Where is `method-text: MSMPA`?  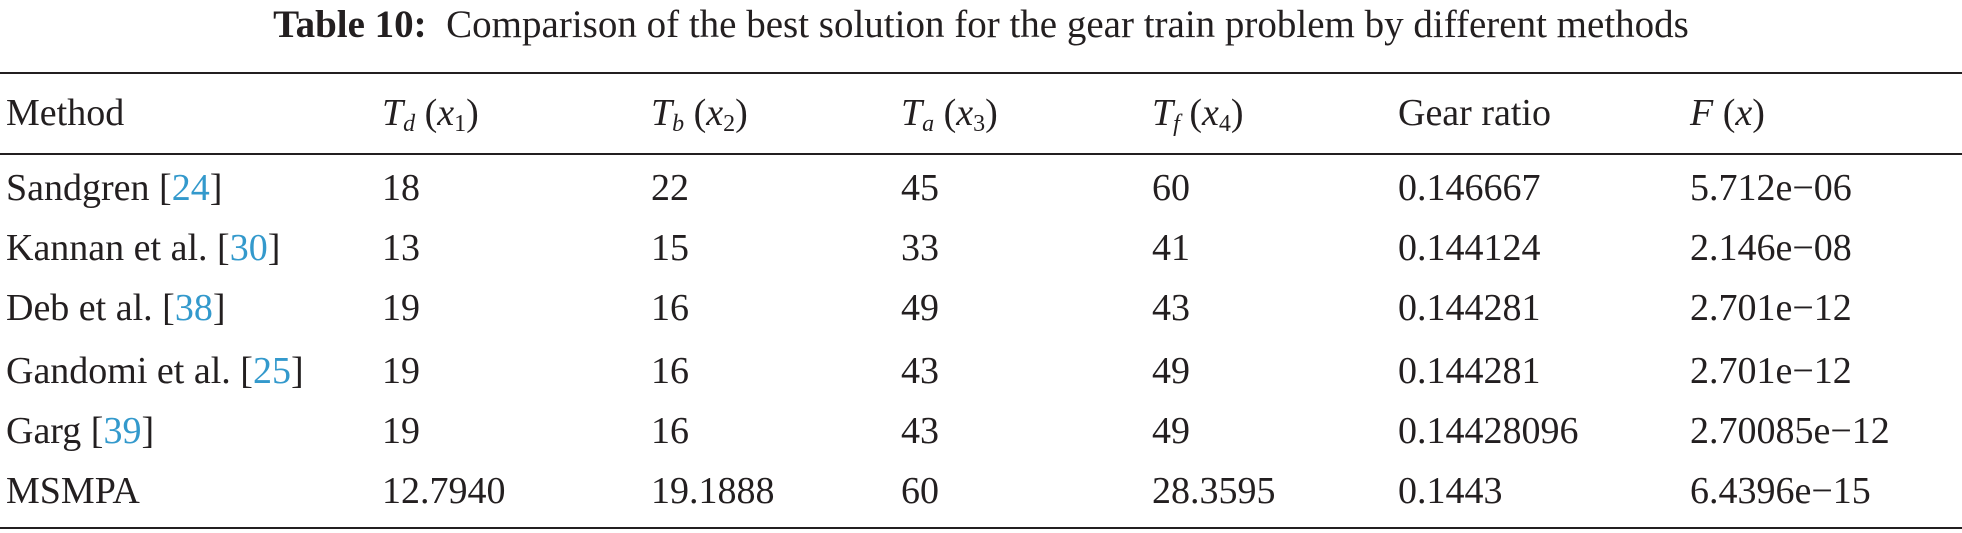 method-text: MSMPA is located at coordinates (73, 491).